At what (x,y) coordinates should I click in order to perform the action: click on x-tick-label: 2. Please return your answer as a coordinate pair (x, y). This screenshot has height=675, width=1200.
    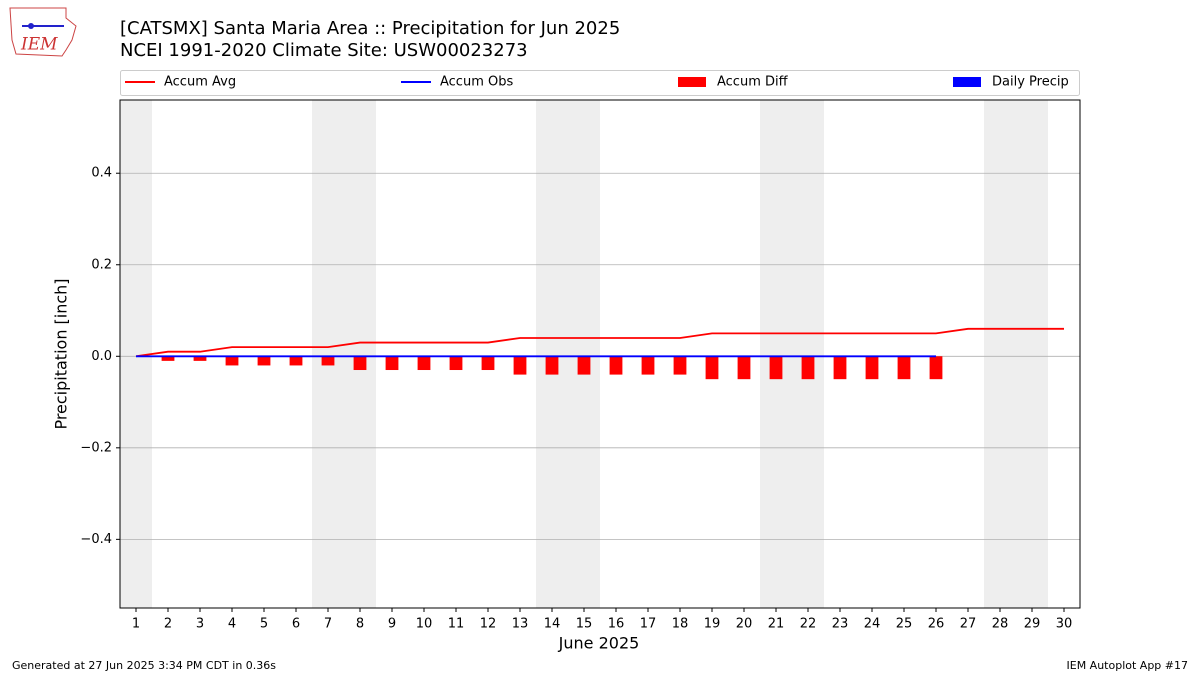
    Looking at the image, I should click on (168, 624).